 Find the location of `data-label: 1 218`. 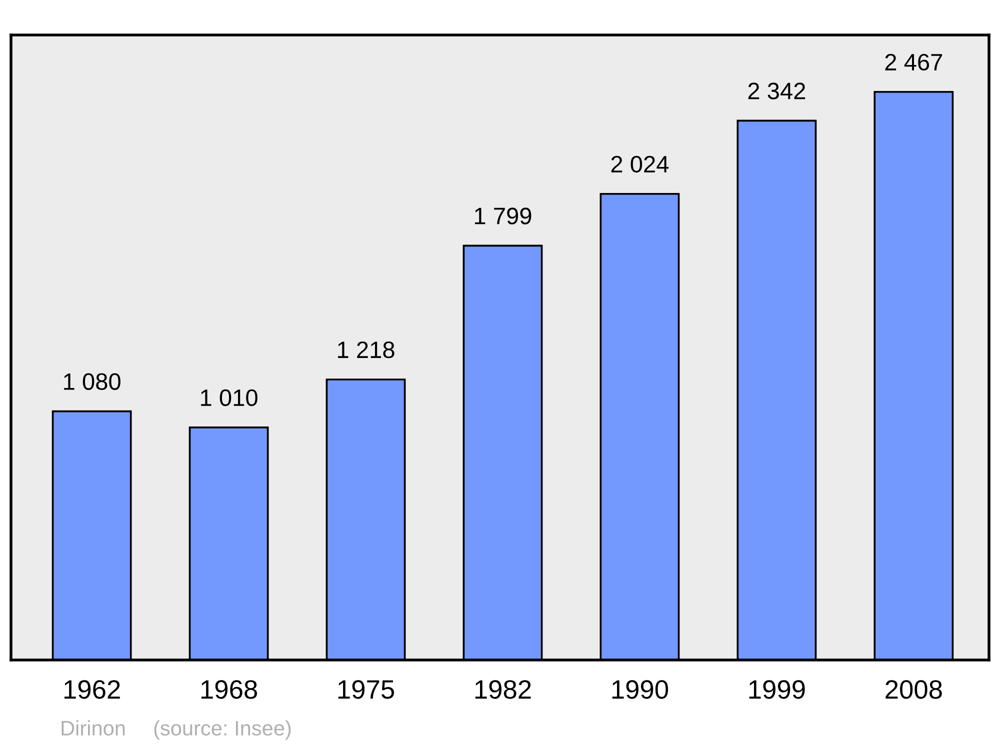

data-label: 1 218 is located at coordinates (366, 349).